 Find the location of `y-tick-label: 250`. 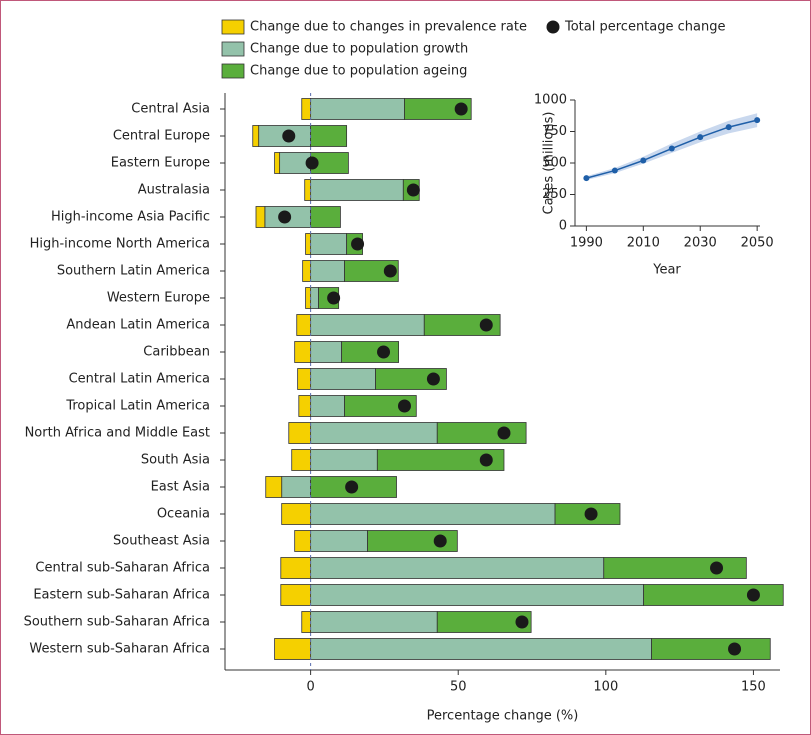

y-tick-label: 250 is located at coordinates (554, 194).